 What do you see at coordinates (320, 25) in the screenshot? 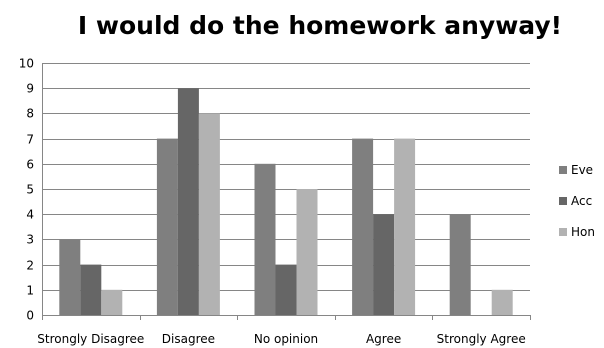
I see `chart-title: I would do the homework anyway!` at bounding box center [320, 25].